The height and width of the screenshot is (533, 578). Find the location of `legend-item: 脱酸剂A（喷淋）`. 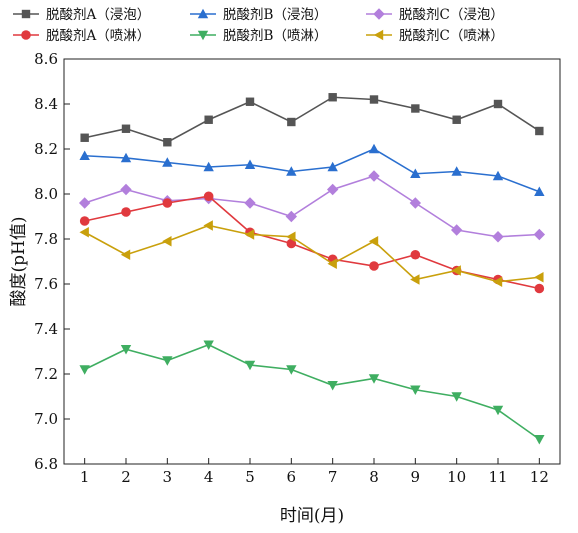

legend-item: 脱酸剂A（喷淋） is located at coordinates (81, 36).